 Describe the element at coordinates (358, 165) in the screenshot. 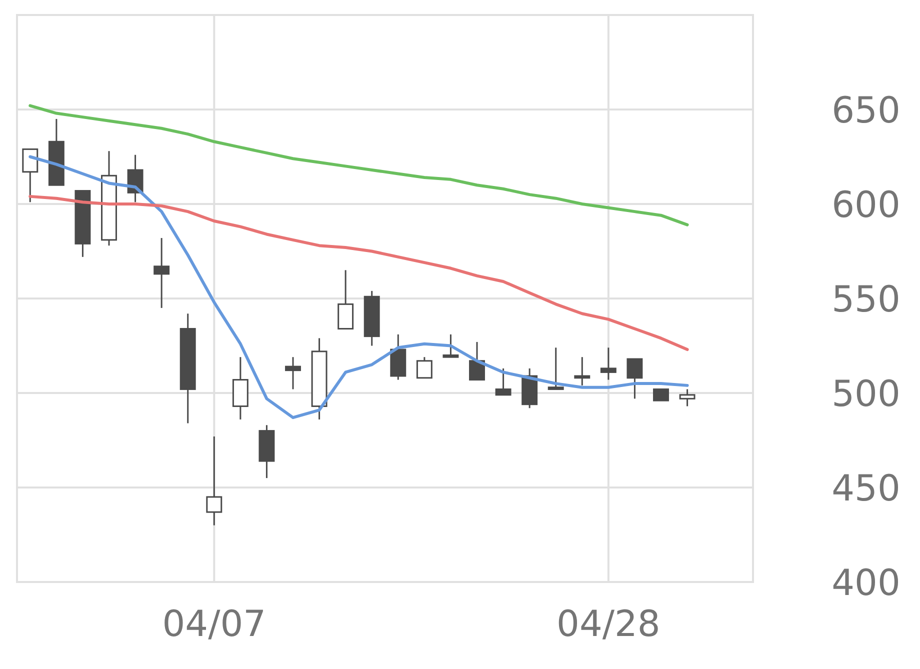

I see `line-series` at that location.